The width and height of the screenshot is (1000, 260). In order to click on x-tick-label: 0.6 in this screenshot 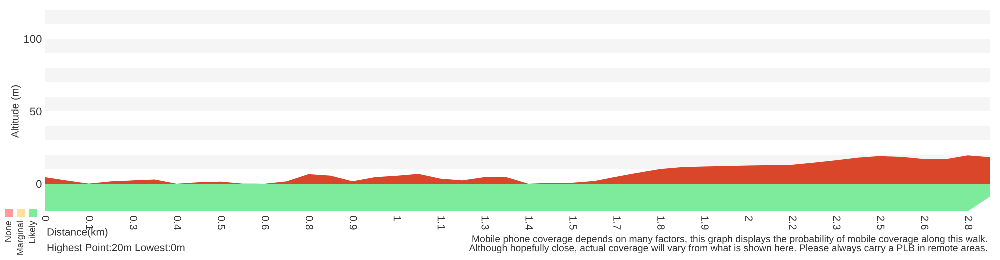, I will do `click(266, 223)`.